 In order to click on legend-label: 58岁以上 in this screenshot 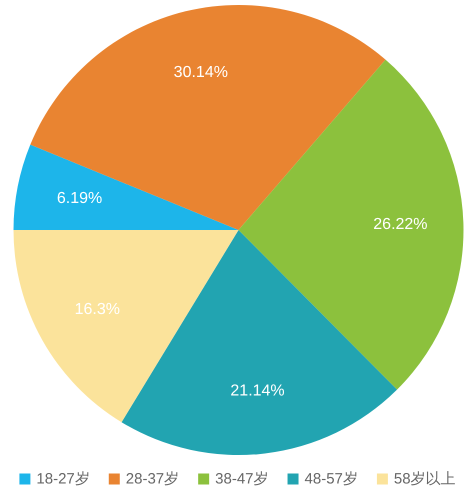, I will do `click(425, 479)`.